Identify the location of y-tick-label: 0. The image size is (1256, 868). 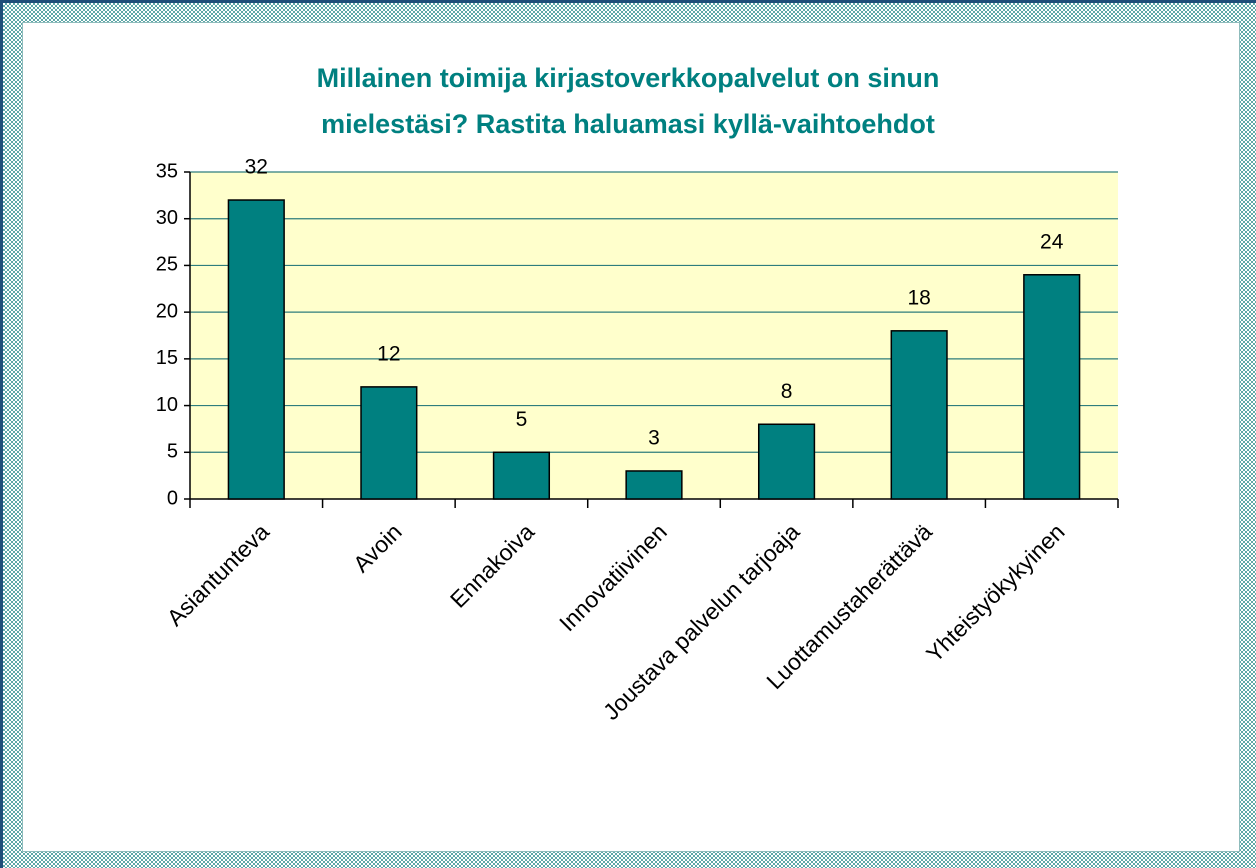
(172, 498).